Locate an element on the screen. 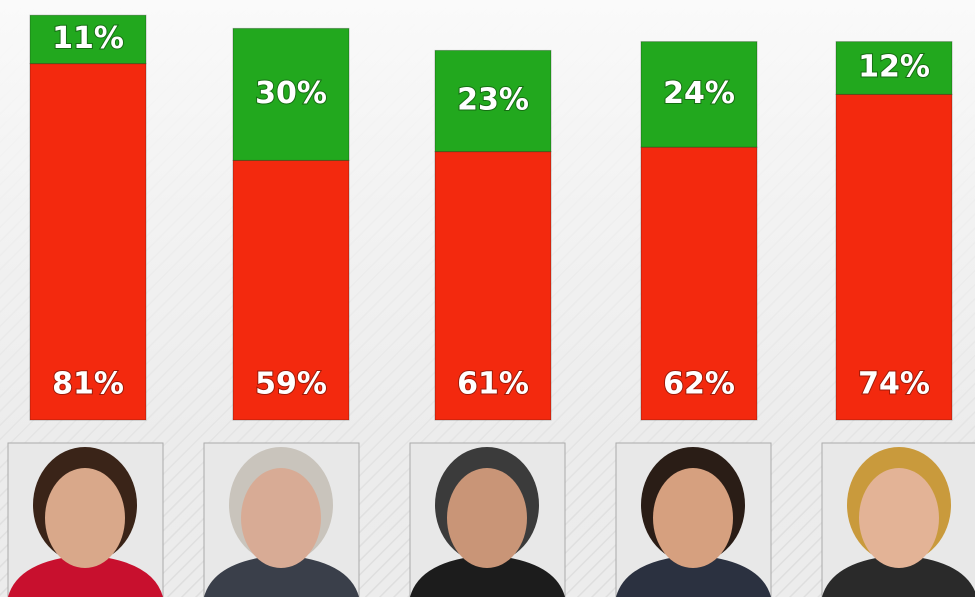 This screenshot has height=597, width=975. value-label: 11% is located at coordinates (88, 38).